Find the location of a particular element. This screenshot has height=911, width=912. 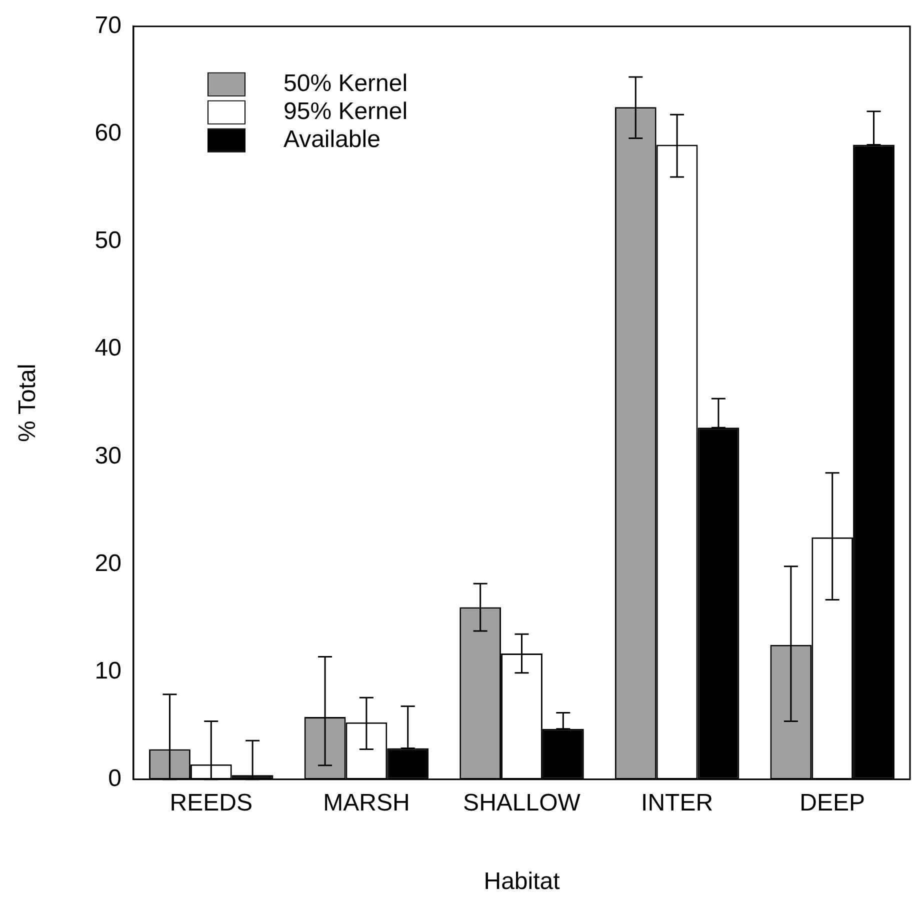

x-tick-label: MARSH is located at coordinates (366, 802).